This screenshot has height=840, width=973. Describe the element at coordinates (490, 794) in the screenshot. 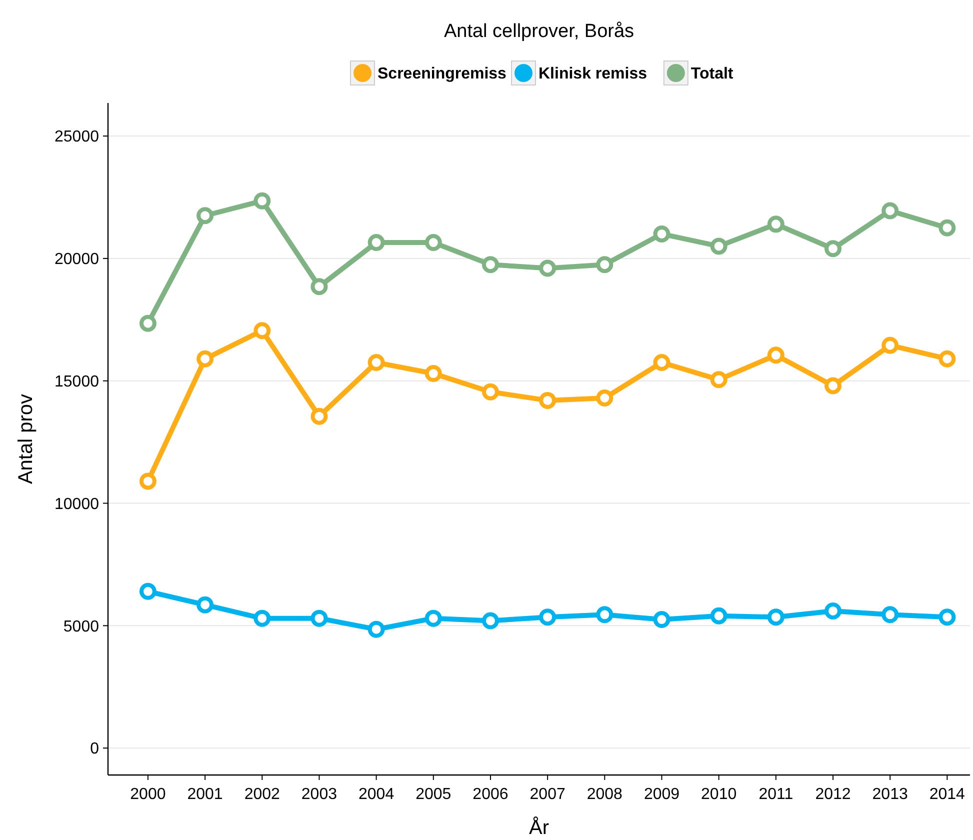

I see `x-tick-label: 2006` at that location.